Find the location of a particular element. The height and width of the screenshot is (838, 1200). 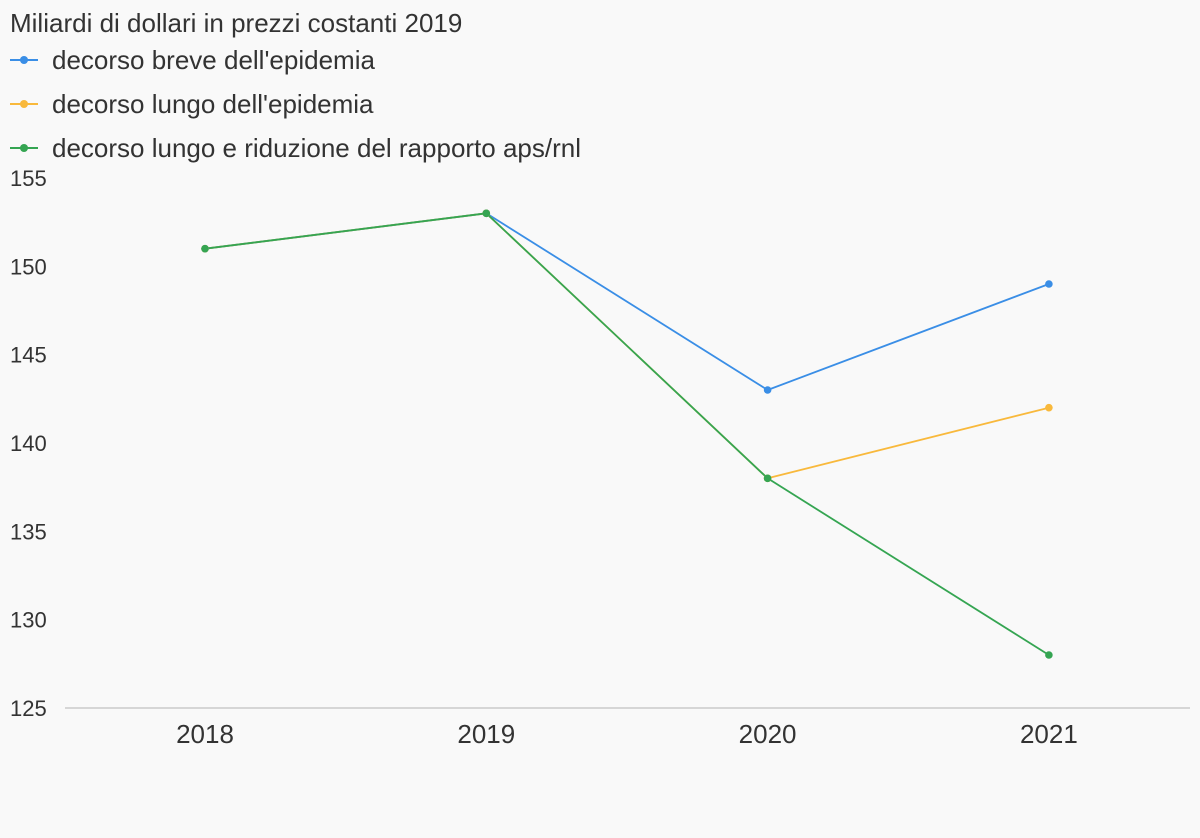

legend-swatch-long-course-reduction is located at coordinates (24, 148).